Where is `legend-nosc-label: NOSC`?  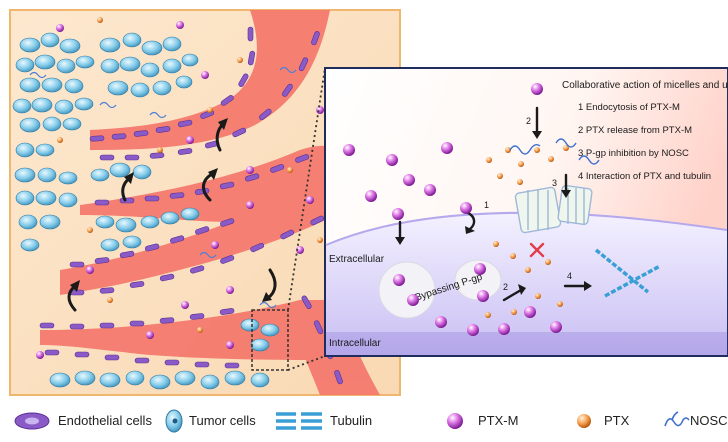
legend-nosc-label: NOSC is located at coordinates (709, 420).